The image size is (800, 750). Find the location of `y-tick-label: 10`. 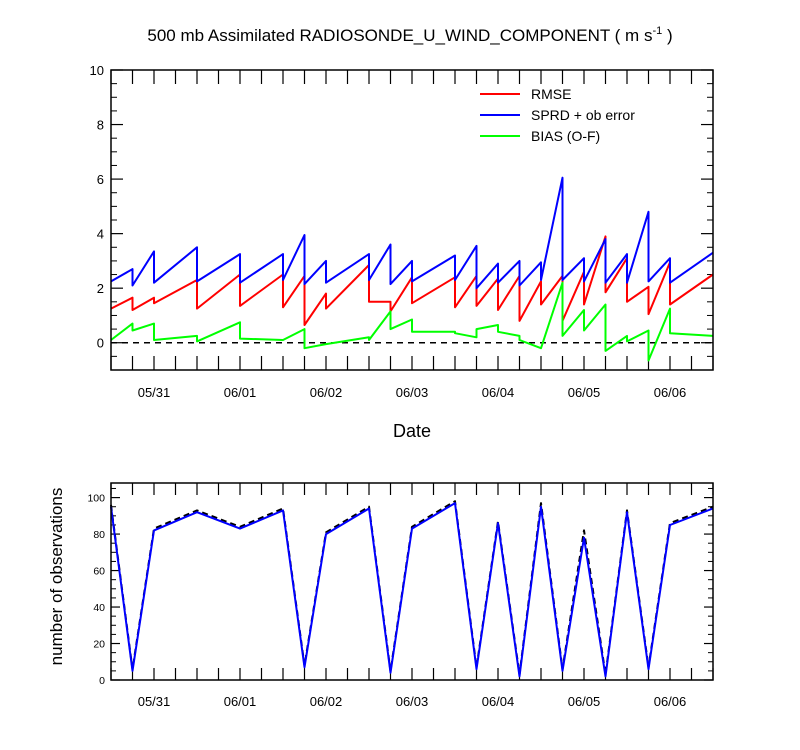

y-tick-label: 10 is located at coordinates (97, 70).